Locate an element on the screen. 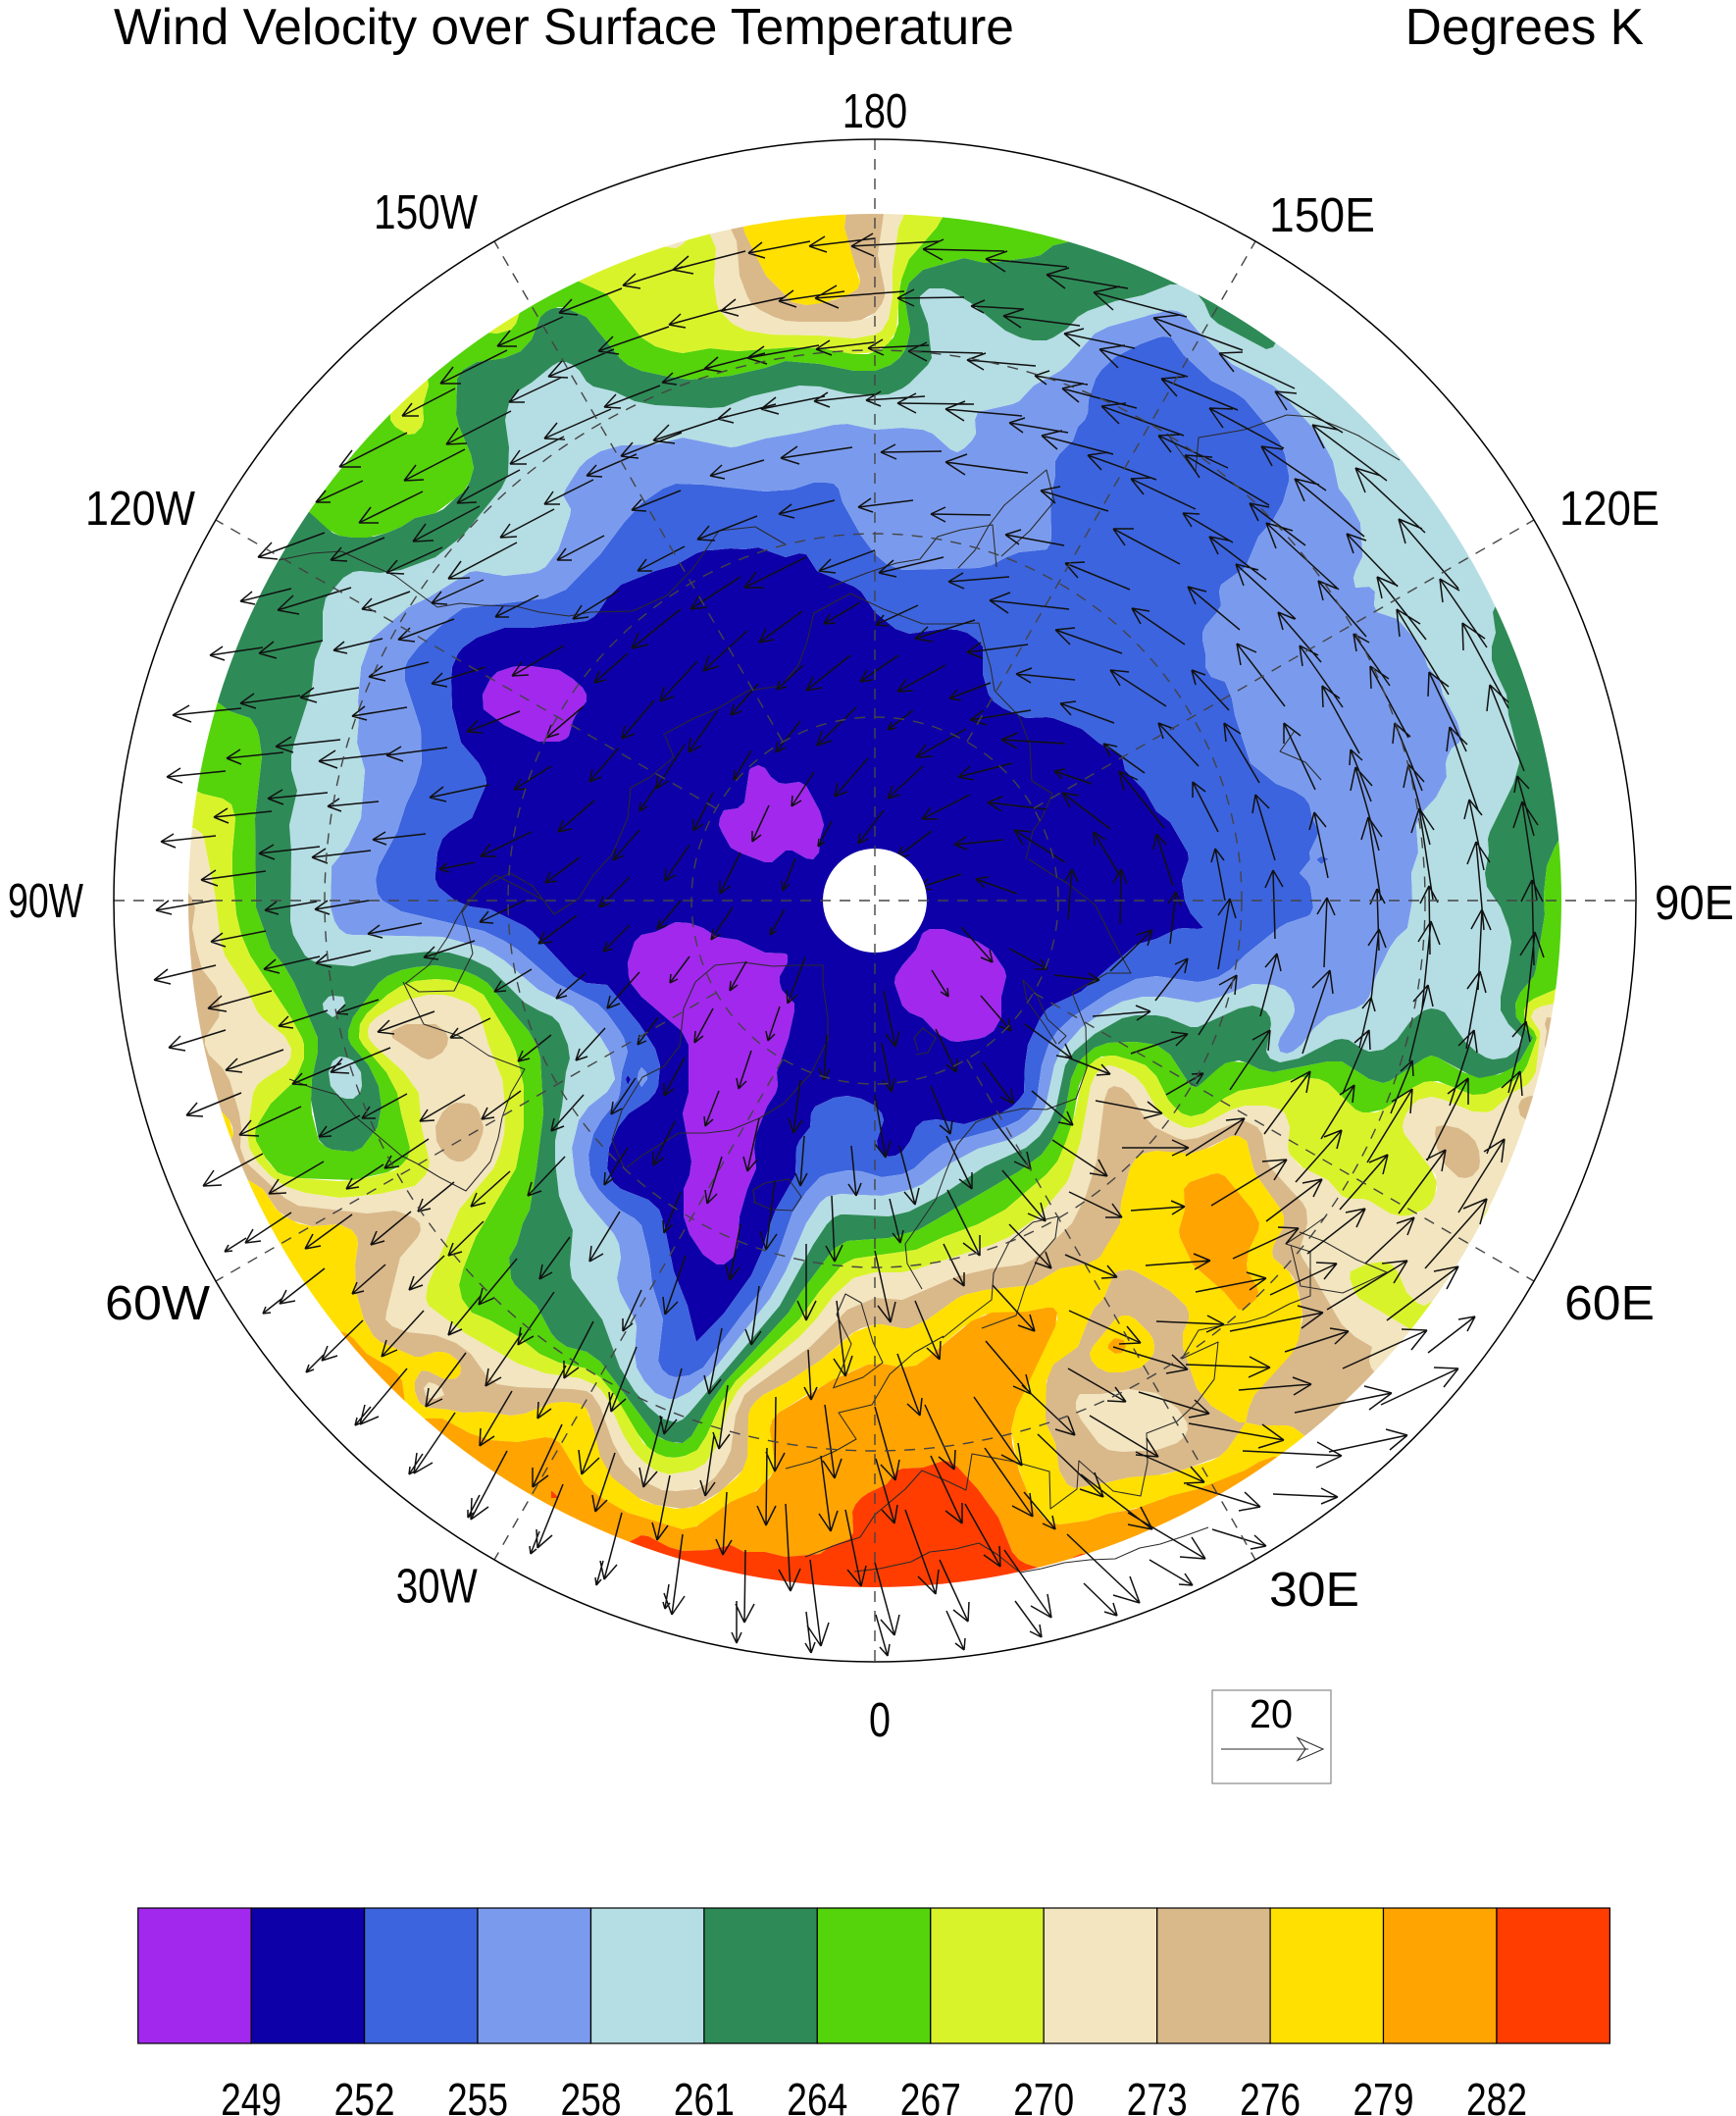 The width and height of the screenshot is (1736, 2116). svg-text: 120W is located at coordinates (141, 509).